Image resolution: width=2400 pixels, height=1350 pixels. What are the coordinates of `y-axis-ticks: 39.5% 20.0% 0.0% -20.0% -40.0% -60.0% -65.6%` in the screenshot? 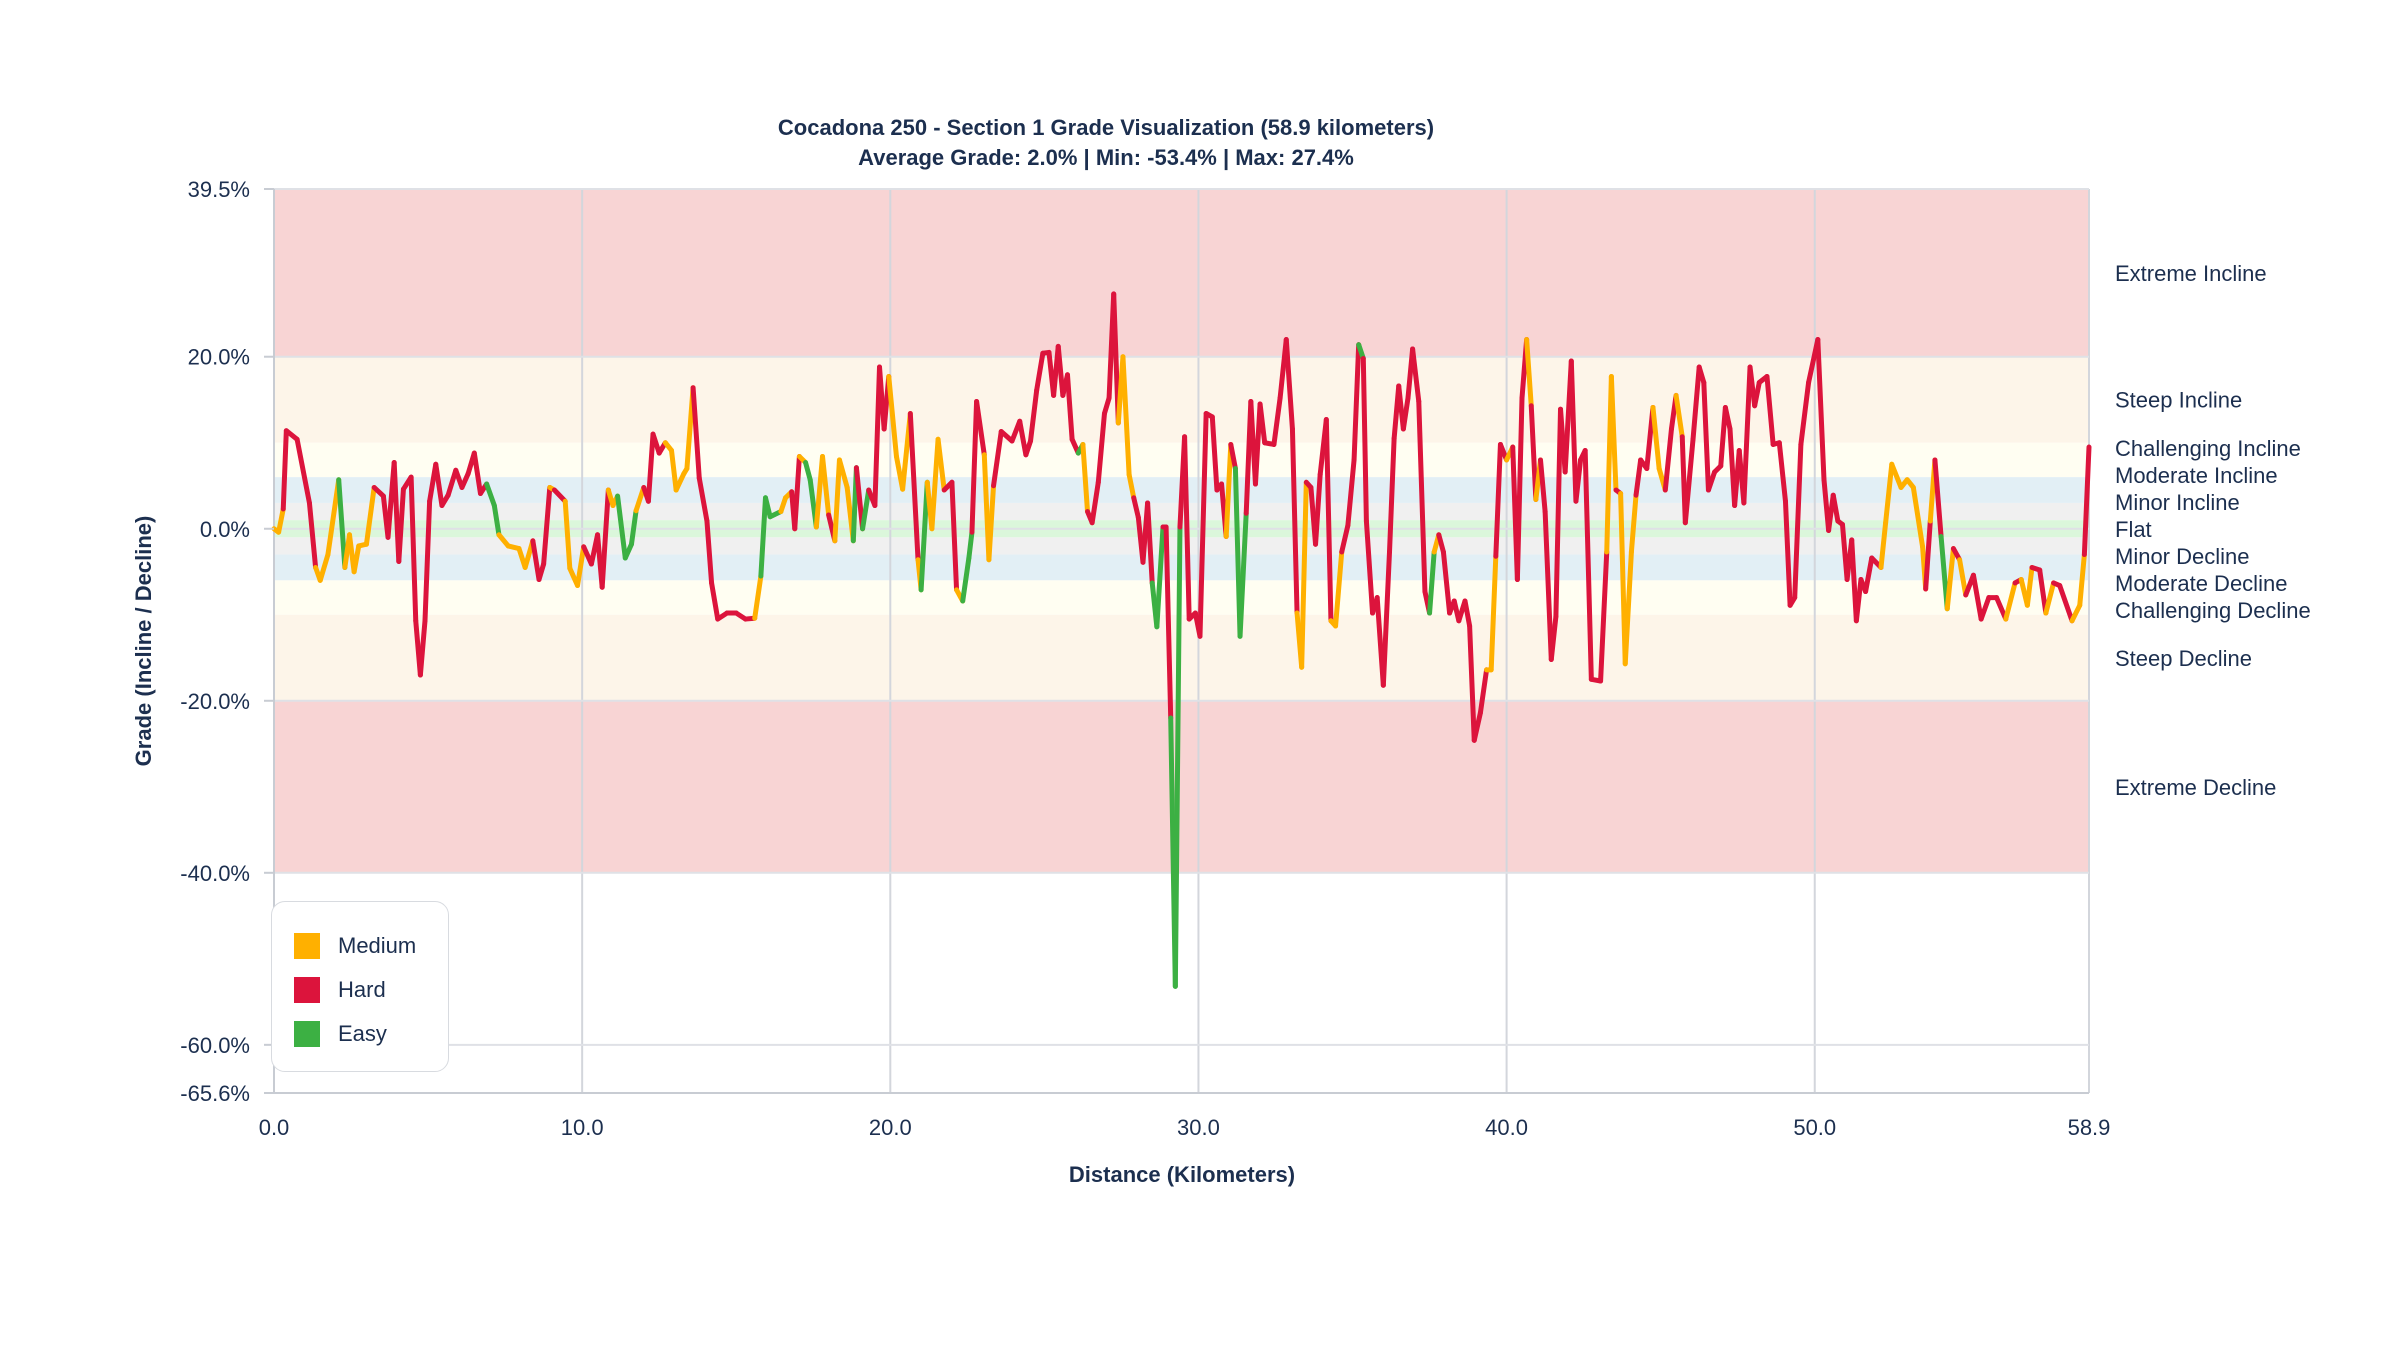 It's located at (227, 641).